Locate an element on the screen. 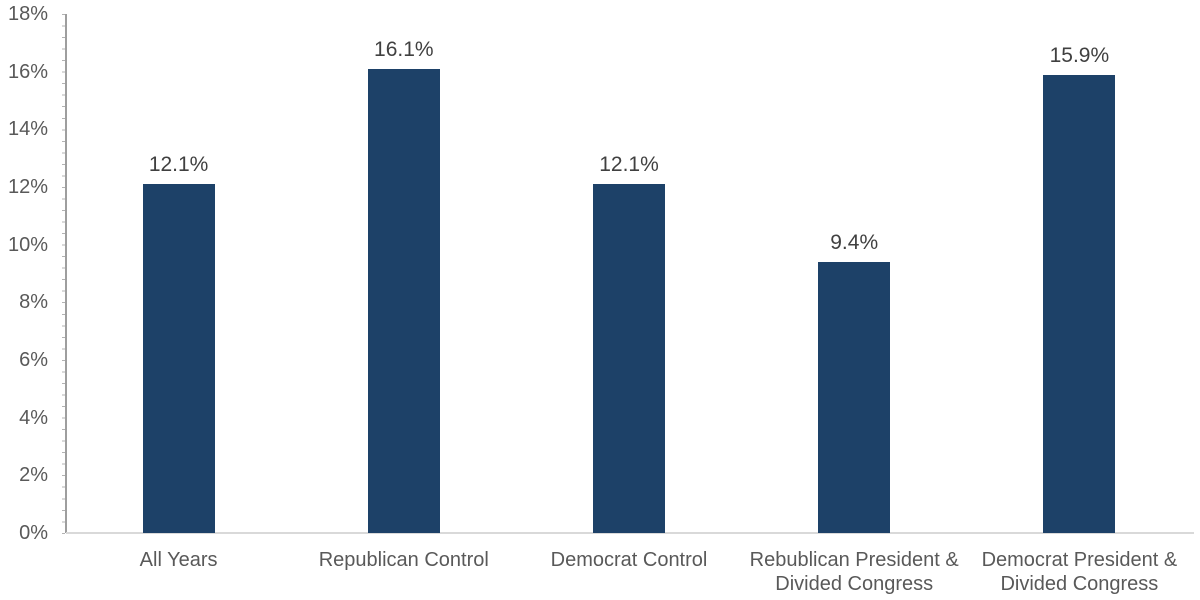  y-axis-minor-ticks is located at coordinates (63, 274).